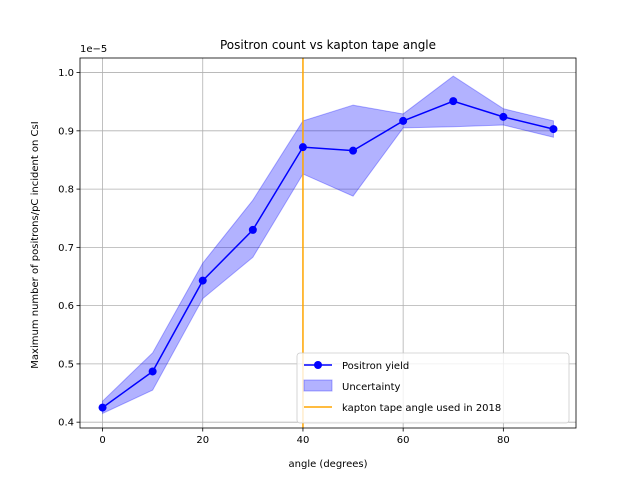 The width and height of the screenshot is (640, 480). What do you see at coordinates (328, 45) in the screenshot?
I see `chart-title: Positron count vs kapton tape angle` at bounding box center [328, 45].